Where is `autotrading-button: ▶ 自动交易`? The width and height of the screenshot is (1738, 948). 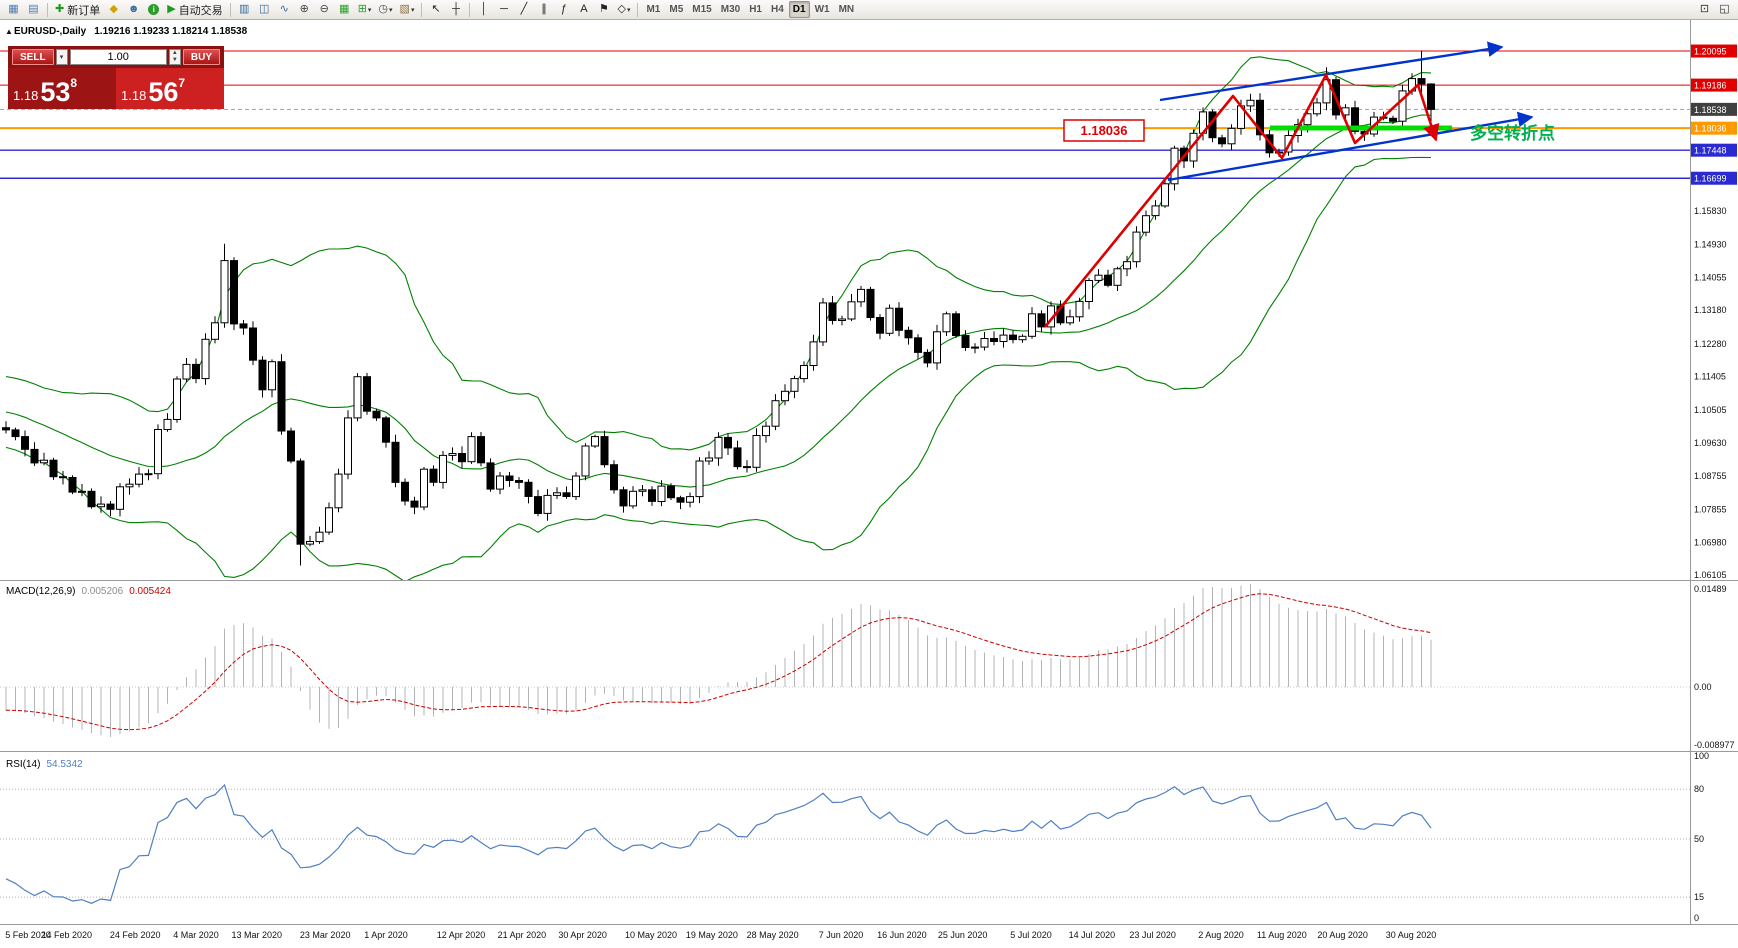 autotrading-button: ▶ 自动交易 is located at coordinates (194, 9).